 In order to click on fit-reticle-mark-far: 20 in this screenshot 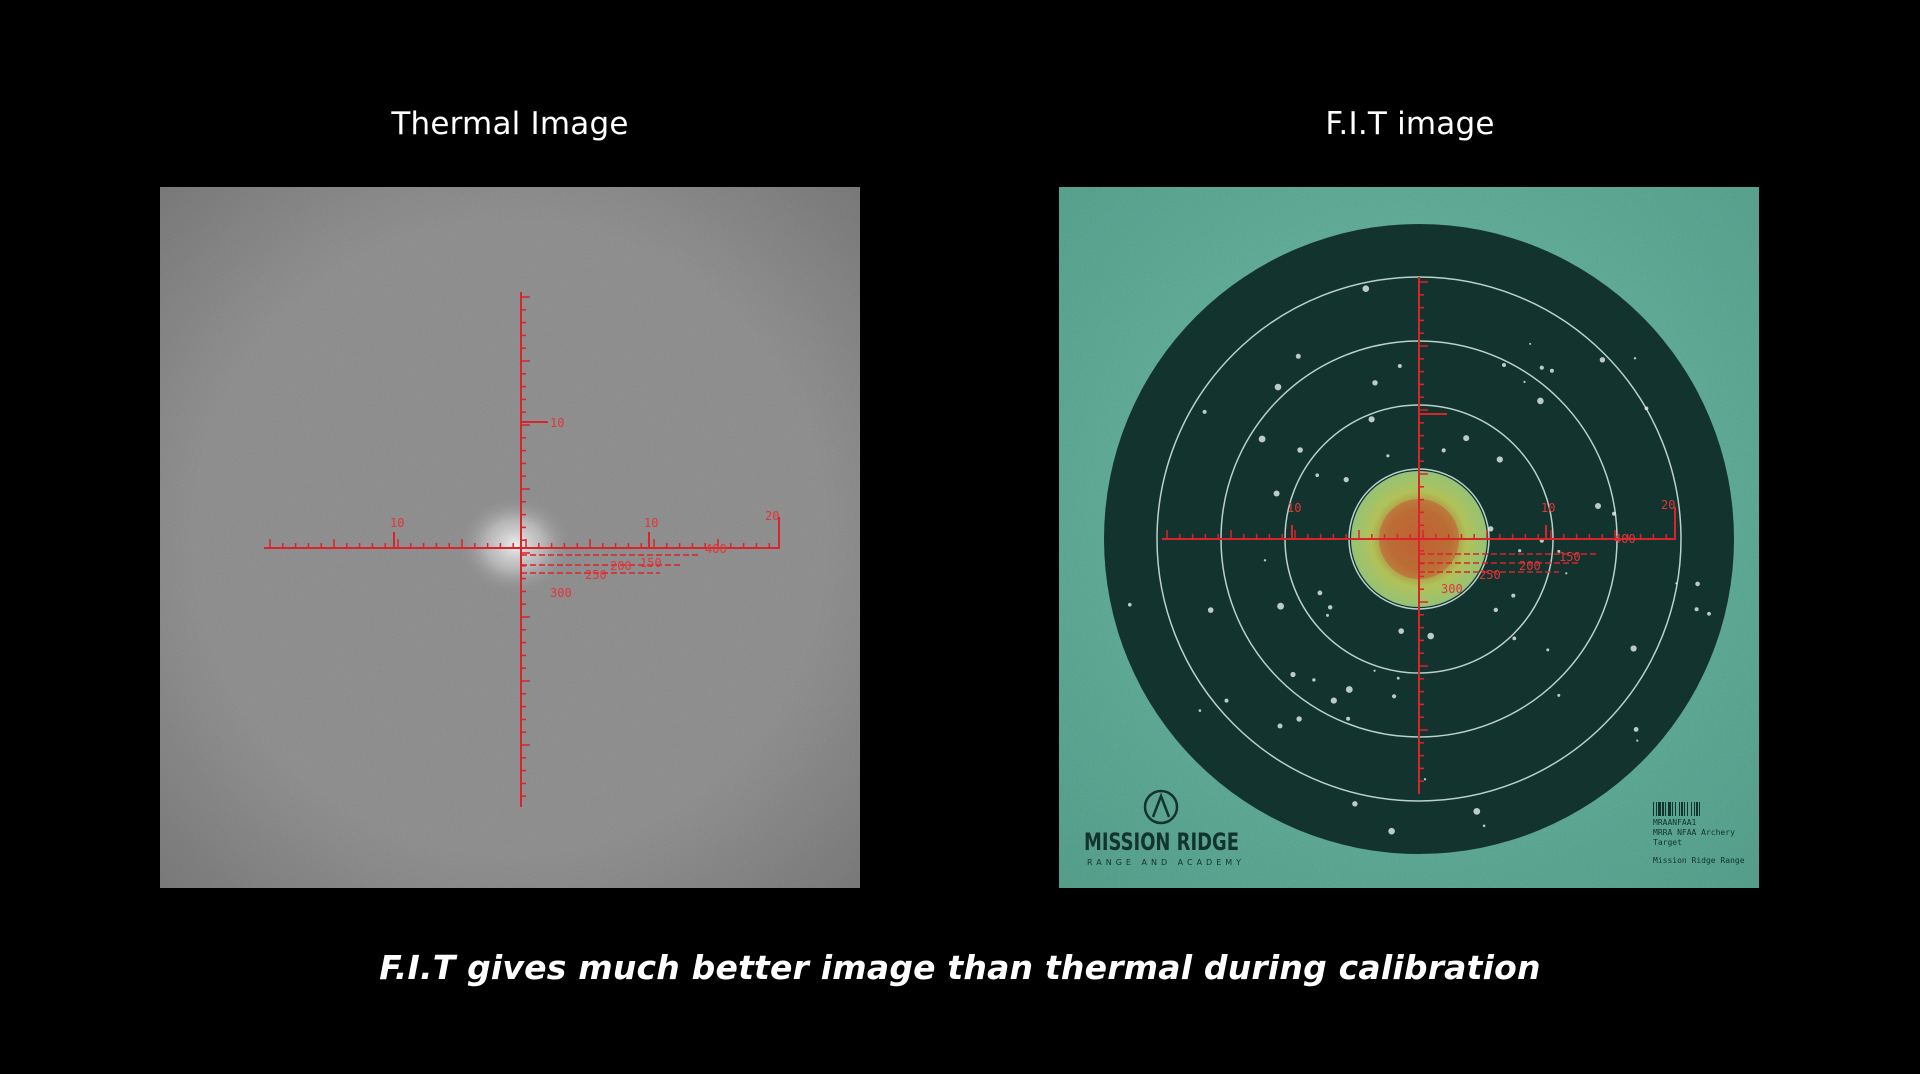, I will do `click(1668, 505)`.